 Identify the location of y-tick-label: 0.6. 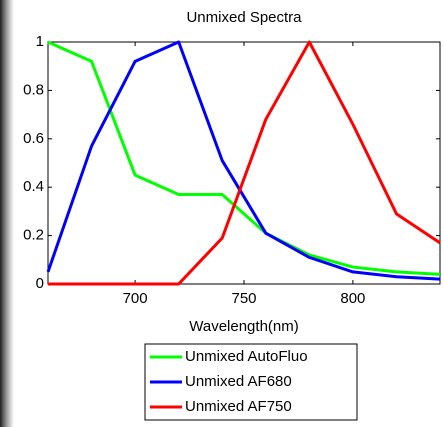
(33, 138).